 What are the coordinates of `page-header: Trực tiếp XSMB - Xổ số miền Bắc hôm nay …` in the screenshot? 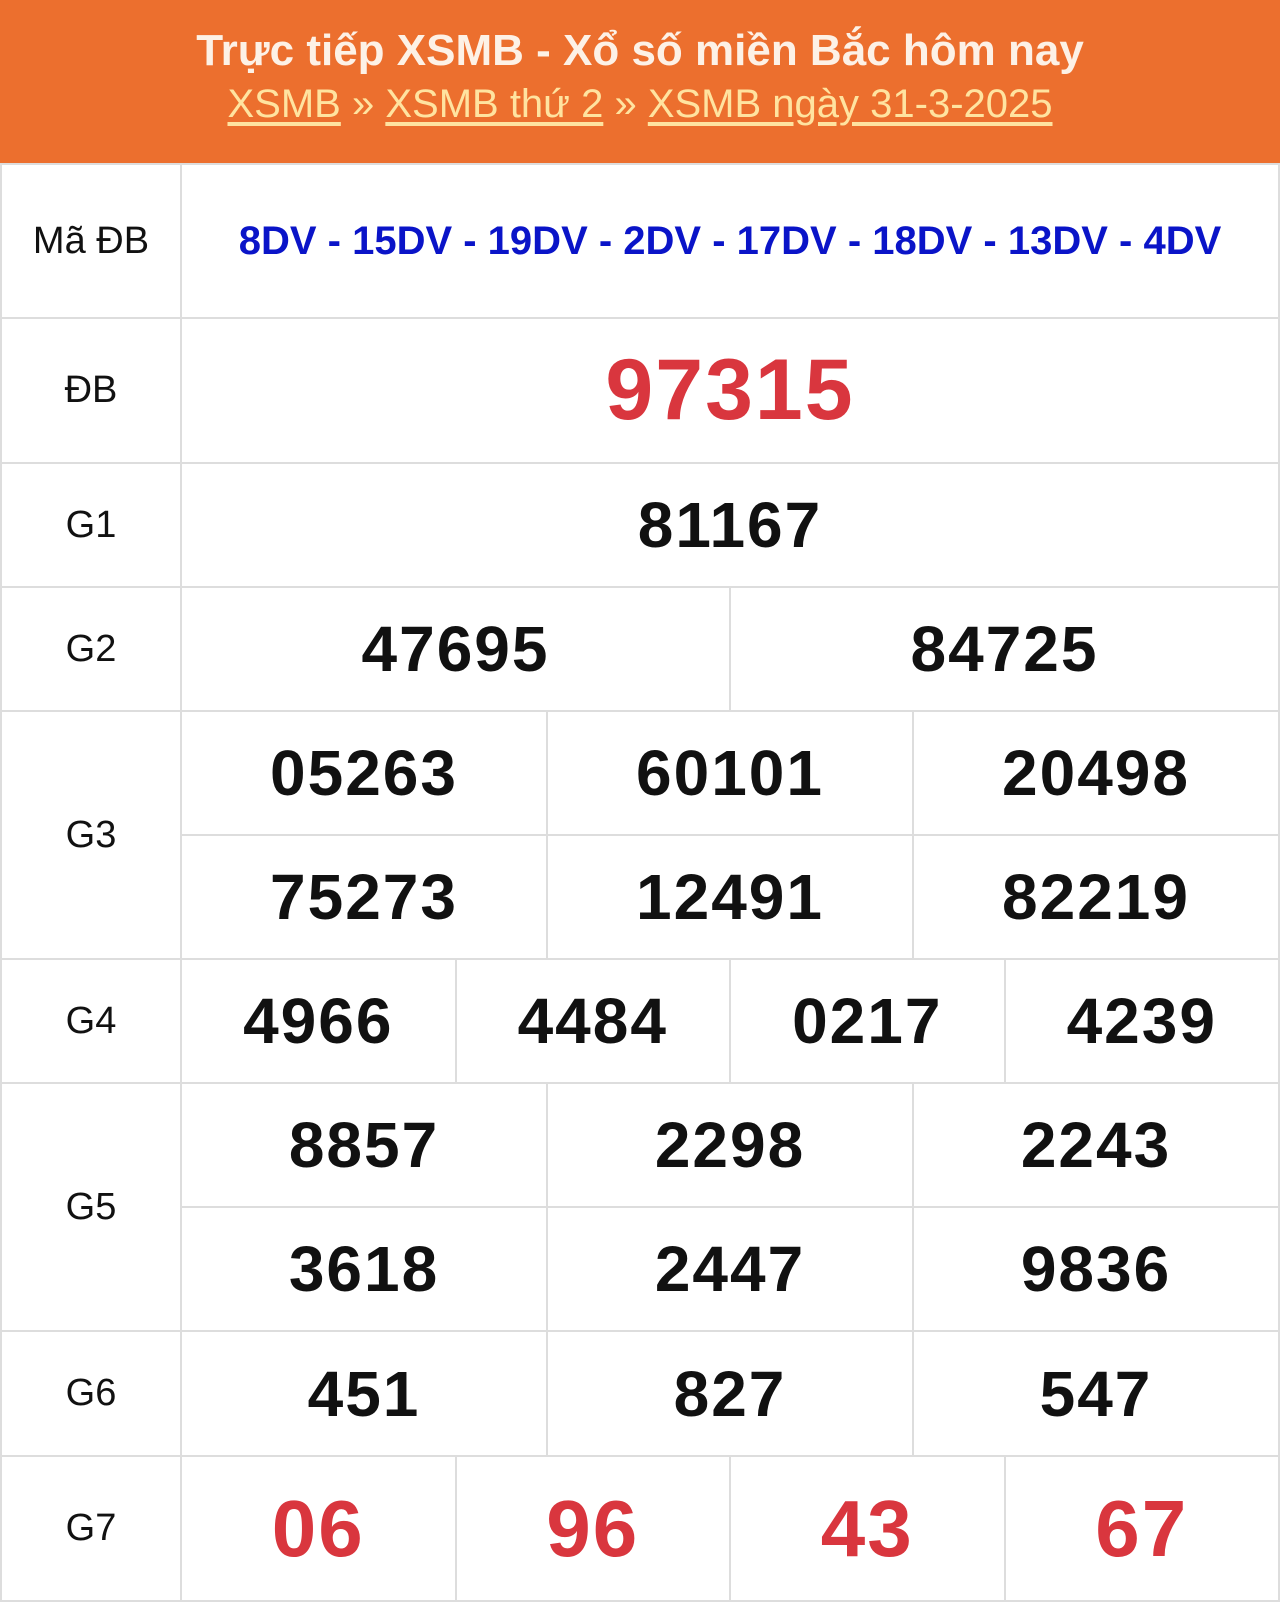 It's located at (640, 81).